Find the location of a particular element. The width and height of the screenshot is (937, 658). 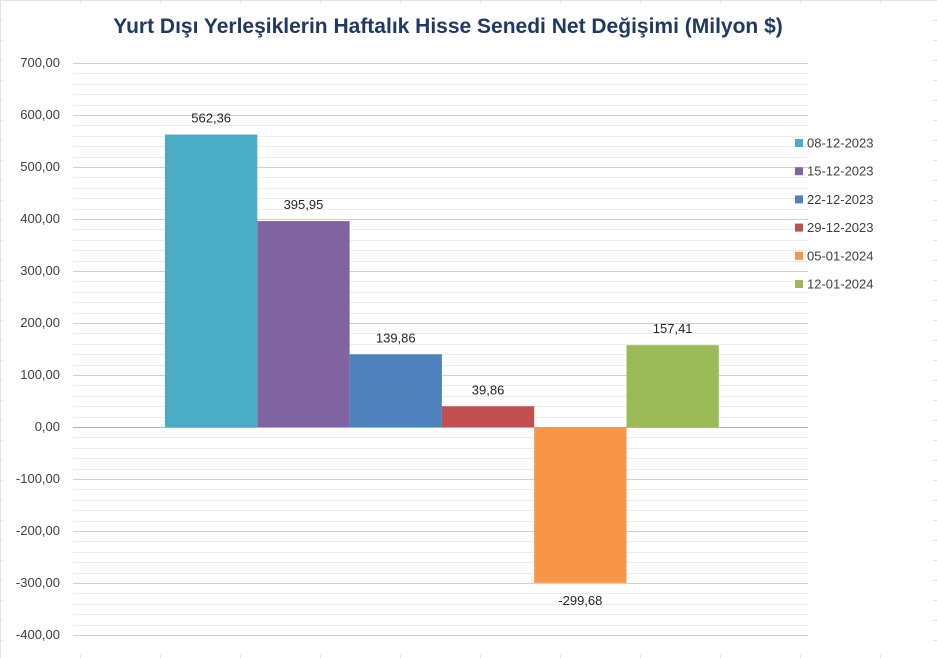

legend-label: 29-12-2023 is located at coordinates (840, 227).